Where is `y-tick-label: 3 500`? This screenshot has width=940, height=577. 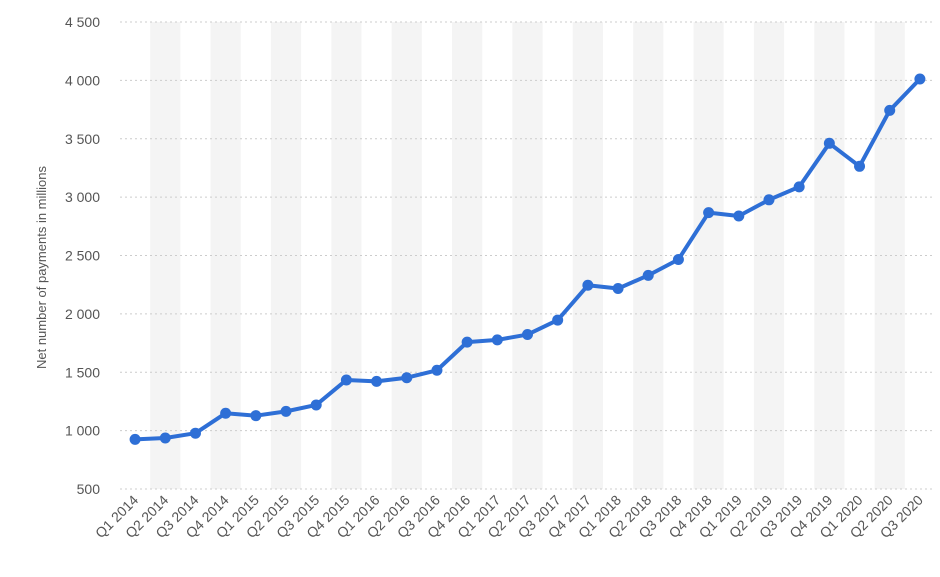
y-tick-label: 3 500 is located at coordinates (82, 139).